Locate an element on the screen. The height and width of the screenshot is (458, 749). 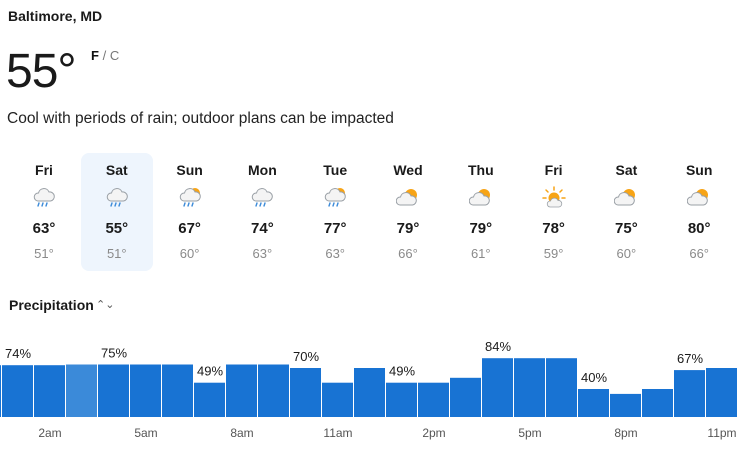
unit-fahrenheit-button: F is located at coordinates (95, 55).